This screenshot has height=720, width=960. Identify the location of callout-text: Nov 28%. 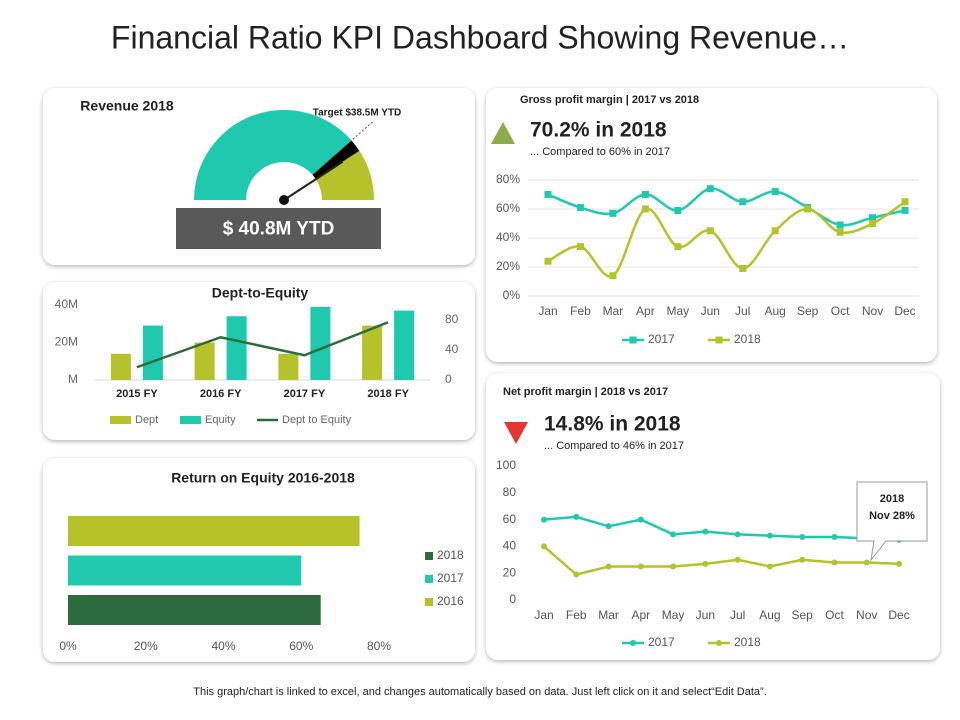
(892, 516).